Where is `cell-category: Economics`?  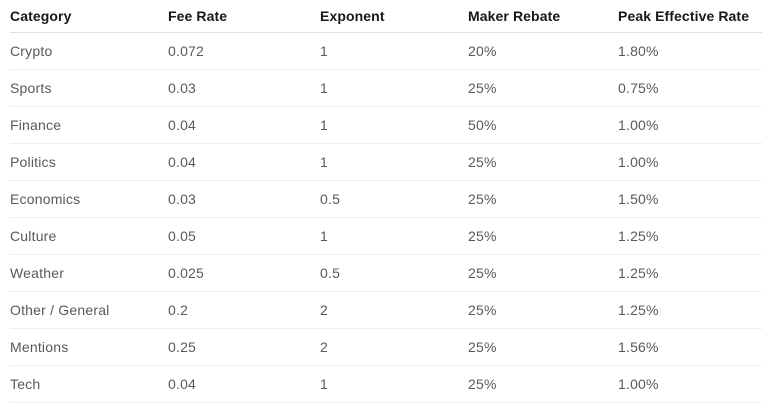 cell-category: Economics is located at coordinates (45, 199).